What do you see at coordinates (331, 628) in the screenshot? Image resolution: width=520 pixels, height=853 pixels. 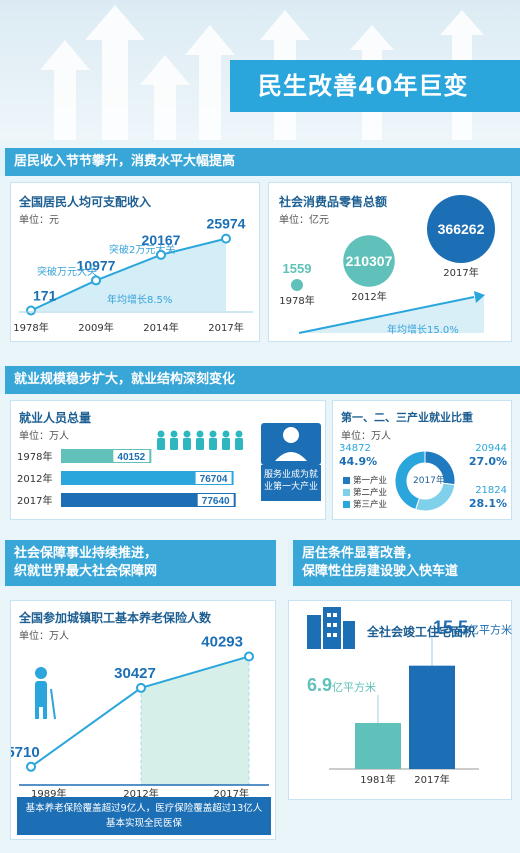 I see `buildings-icon` at bounding box center [331, 628].